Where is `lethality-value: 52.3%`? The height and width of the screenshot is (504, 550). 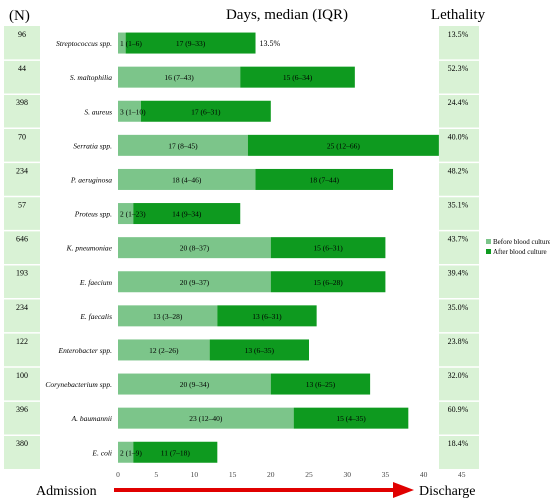 lethality-value: 52.3% is located at coordinates (458, 68).